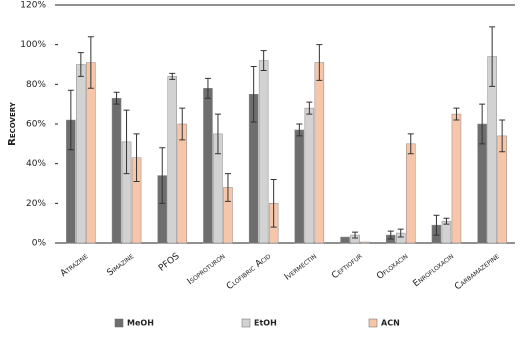 The height and width of the screenshot is (344, 531). Describe the element at coordinates (33, 6) in the screenshot. I see `y-tick-label: 120%` at that location.